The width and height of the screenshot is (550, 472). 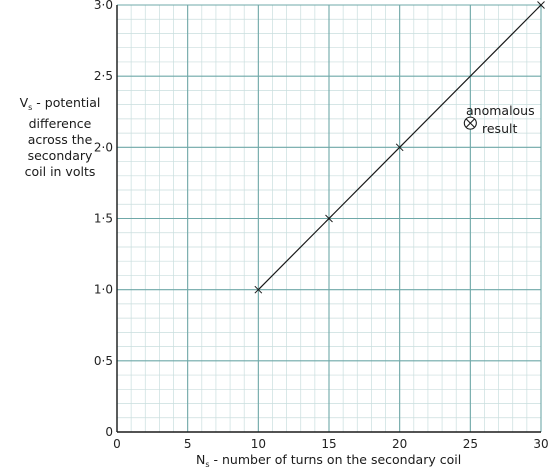 What do you see at coordinates (60, 171) in the screenshot?
I see `y-axis-label-line5: coil in volts` at bounding box center [60, 171].